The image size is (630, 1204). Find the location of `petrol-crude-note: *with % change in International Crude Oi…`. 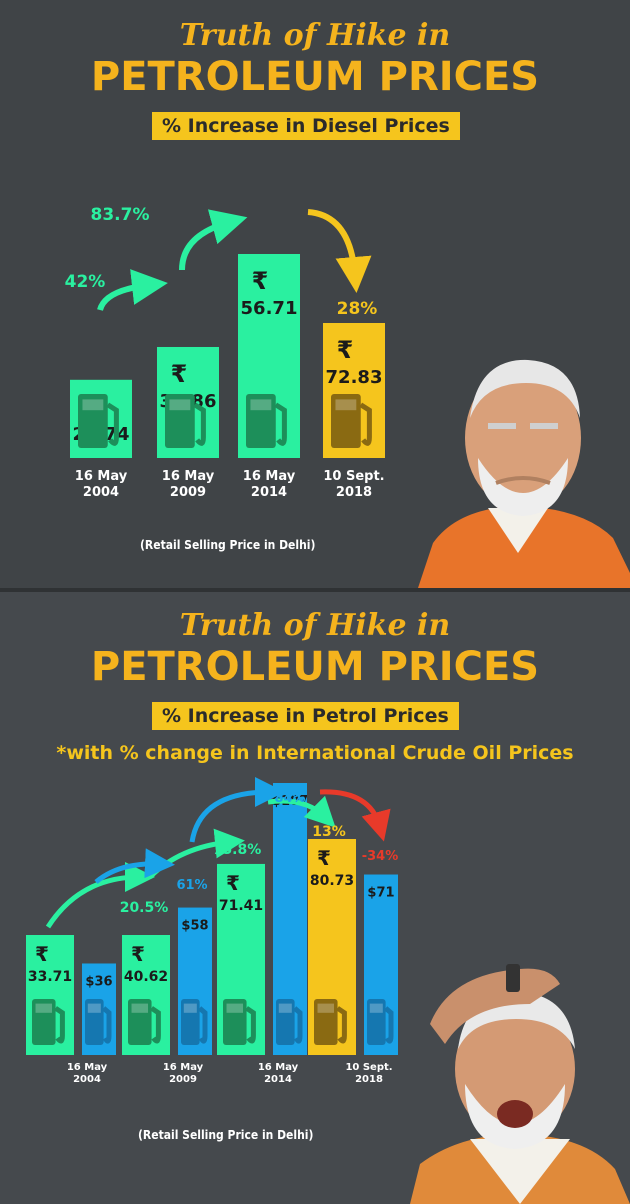

petrol-crude-note: *with % change in International Crude Oi… is located at coordinates (315, 753).